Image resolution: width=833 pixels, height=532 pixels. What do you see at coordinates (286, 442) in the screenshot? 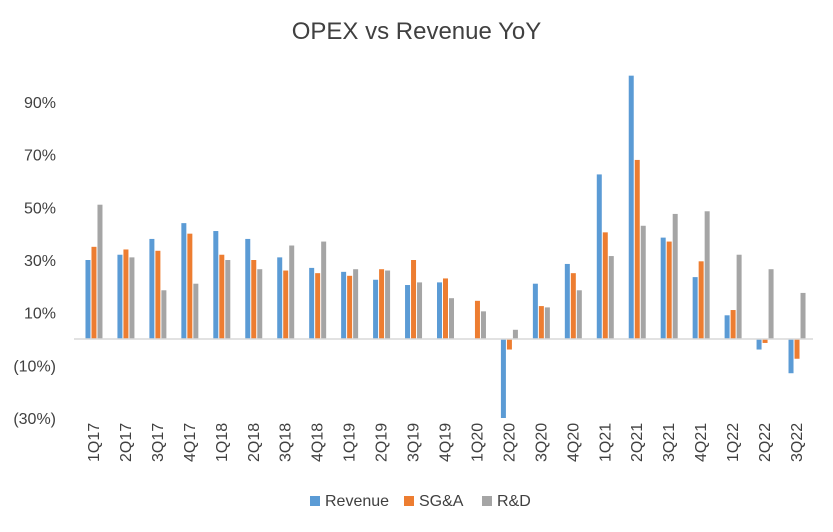
I see `x-tick-label: 3Q18` at bounding box center [286, 442].